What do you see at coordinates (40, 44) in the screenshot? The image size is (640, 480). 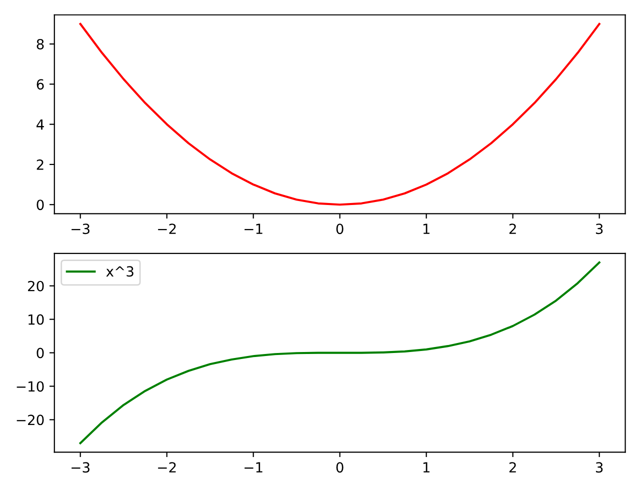 I see `y-tick-label: 8` at bounding box center [40, 44].